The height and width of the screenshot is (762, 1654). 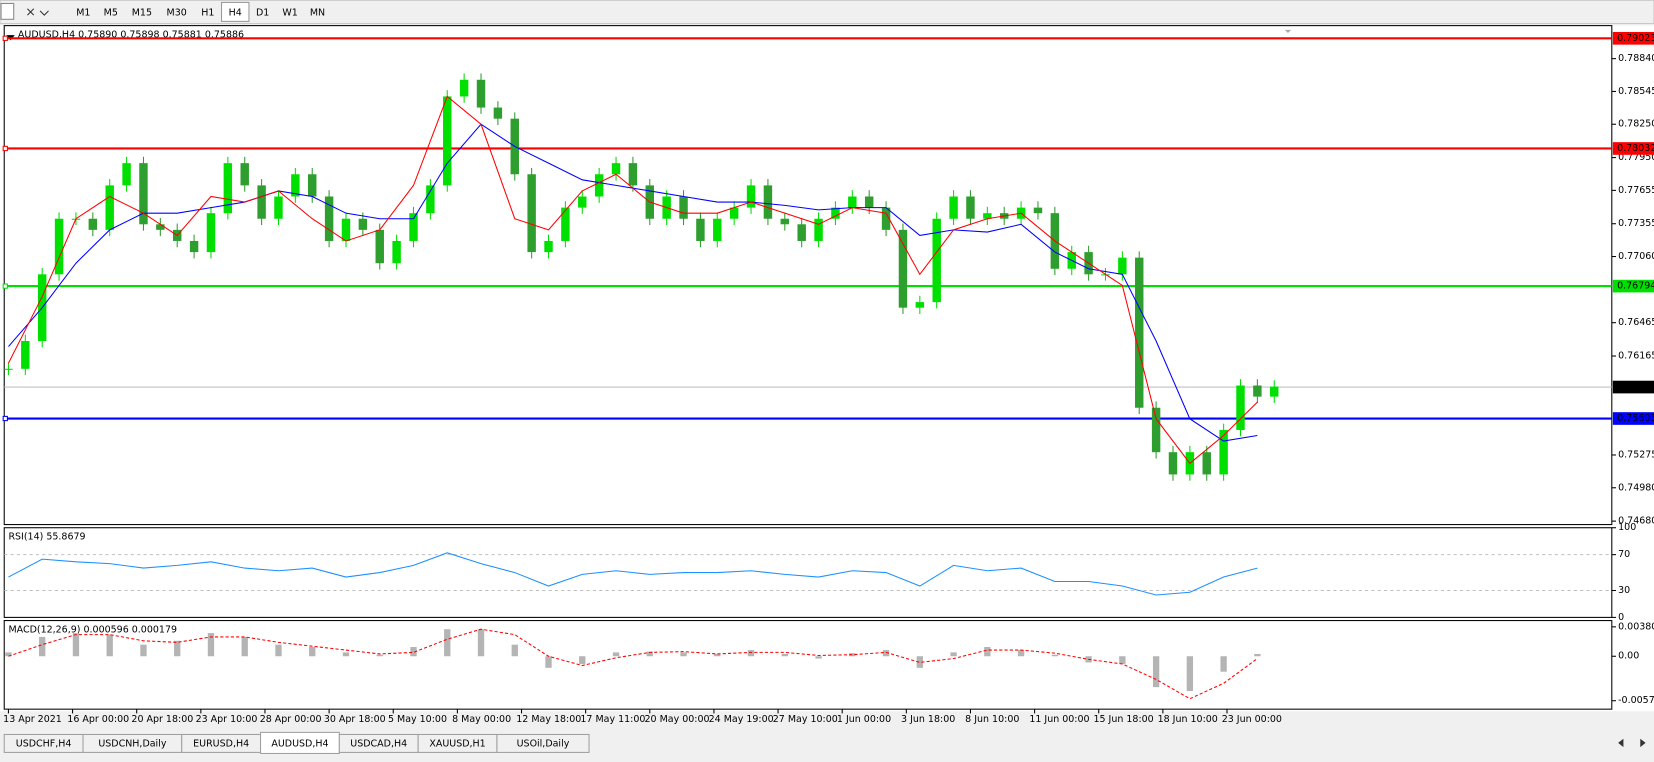 What do you see at coordinates (162, 719) in the screenshot?
I see `x-tick-label: 20 Apr 18:00` at bounding box center [162, 719].